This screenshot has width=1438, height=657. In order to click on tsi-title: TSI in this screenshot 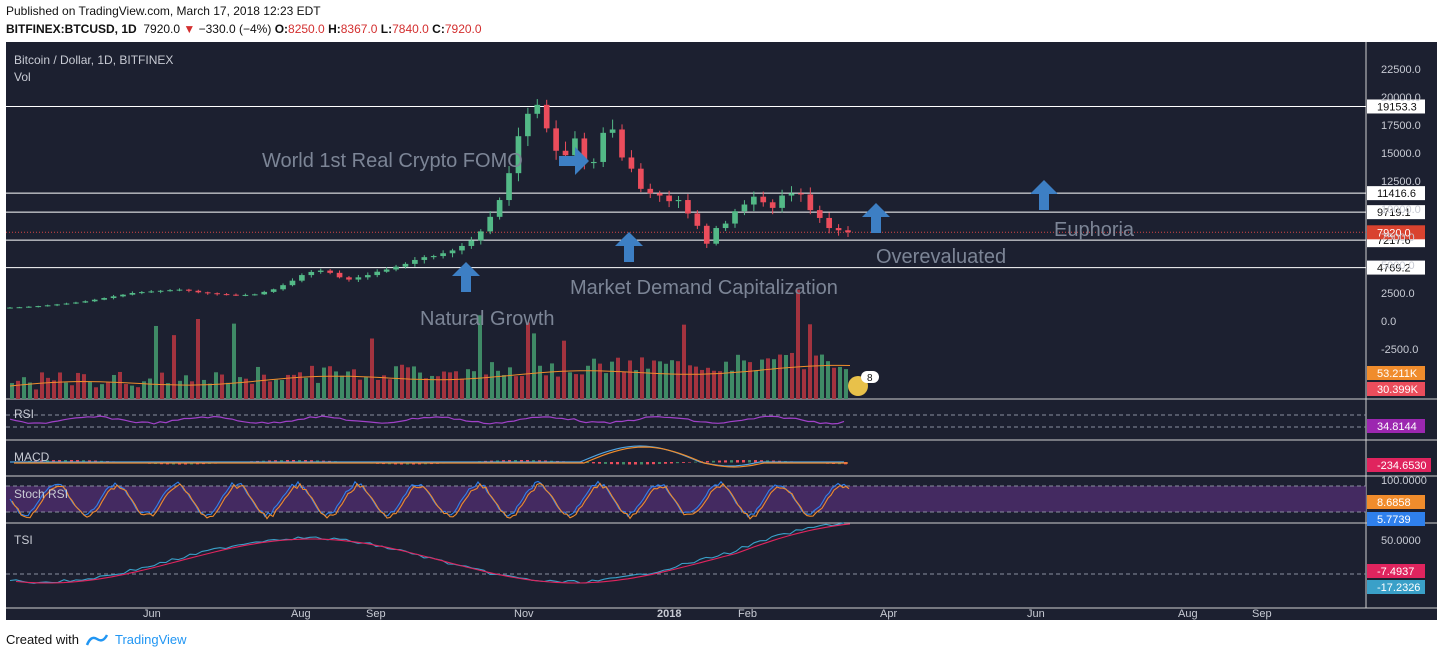, I will do `click(23, 540)`.